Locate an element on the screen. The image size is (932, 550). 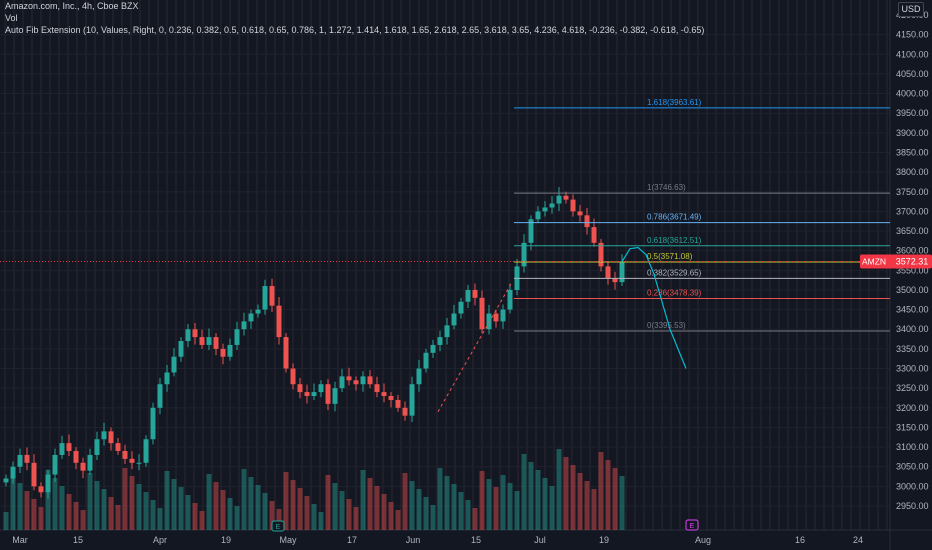
symbol-legend: Amazon.com, Inc., 4h, Cboe BZX is located at coordinates (72, 6).